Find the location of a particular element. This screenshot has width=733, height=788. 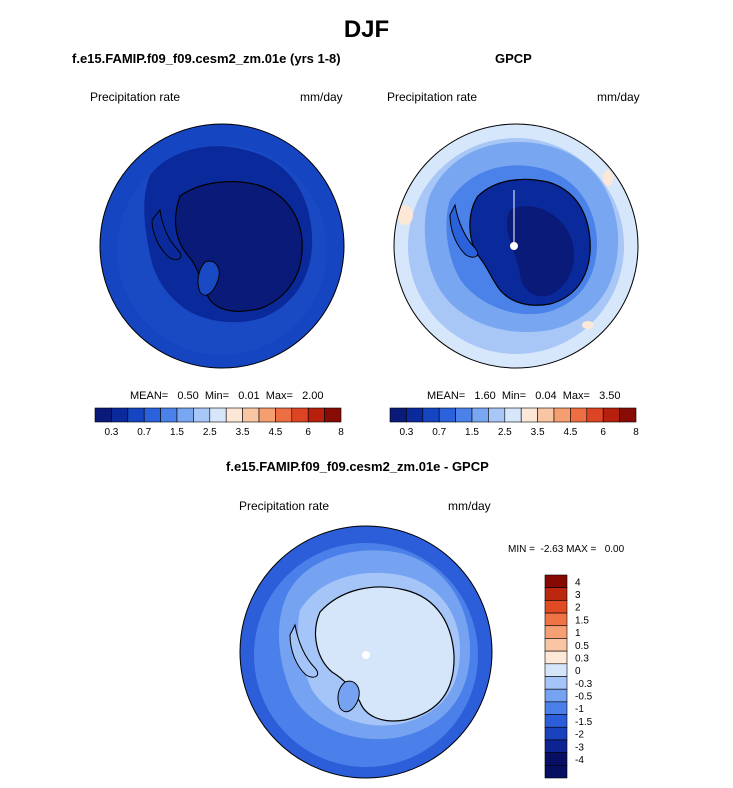

panel3-title: f.e15.FAMIP.f09_f09.cesm2_zm.01e - GPCP is located at coordinates (357, 466).